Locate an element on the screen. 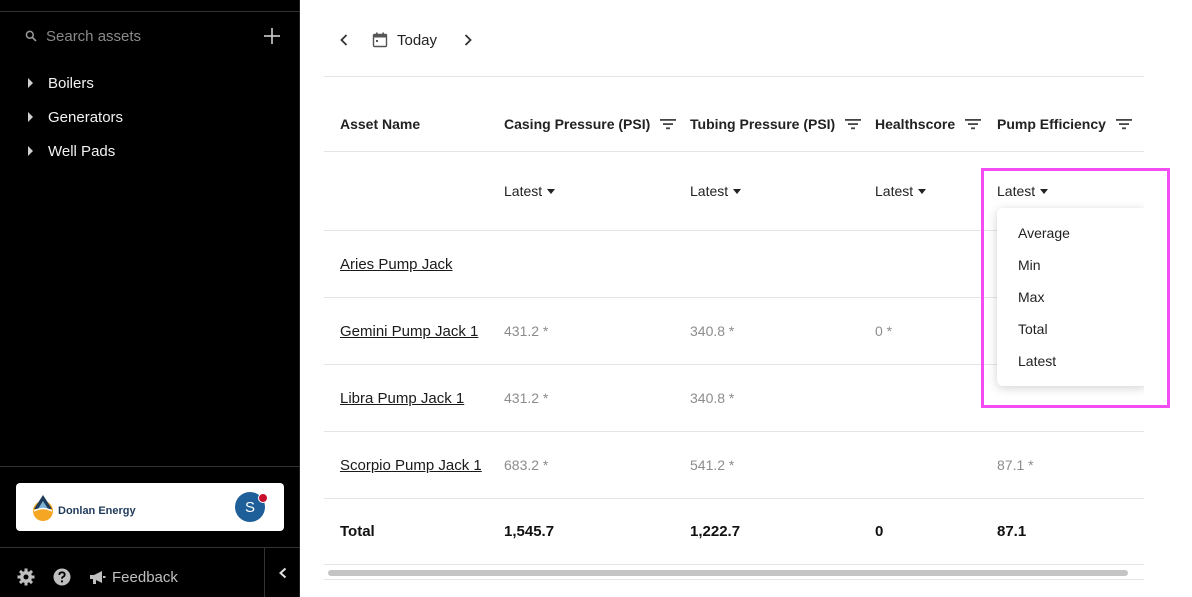 The width and height of the screenshot is (1192, 597). column-header-casing-pressure: Casing Pressure (PSI) is located at coordinates (595, 123).